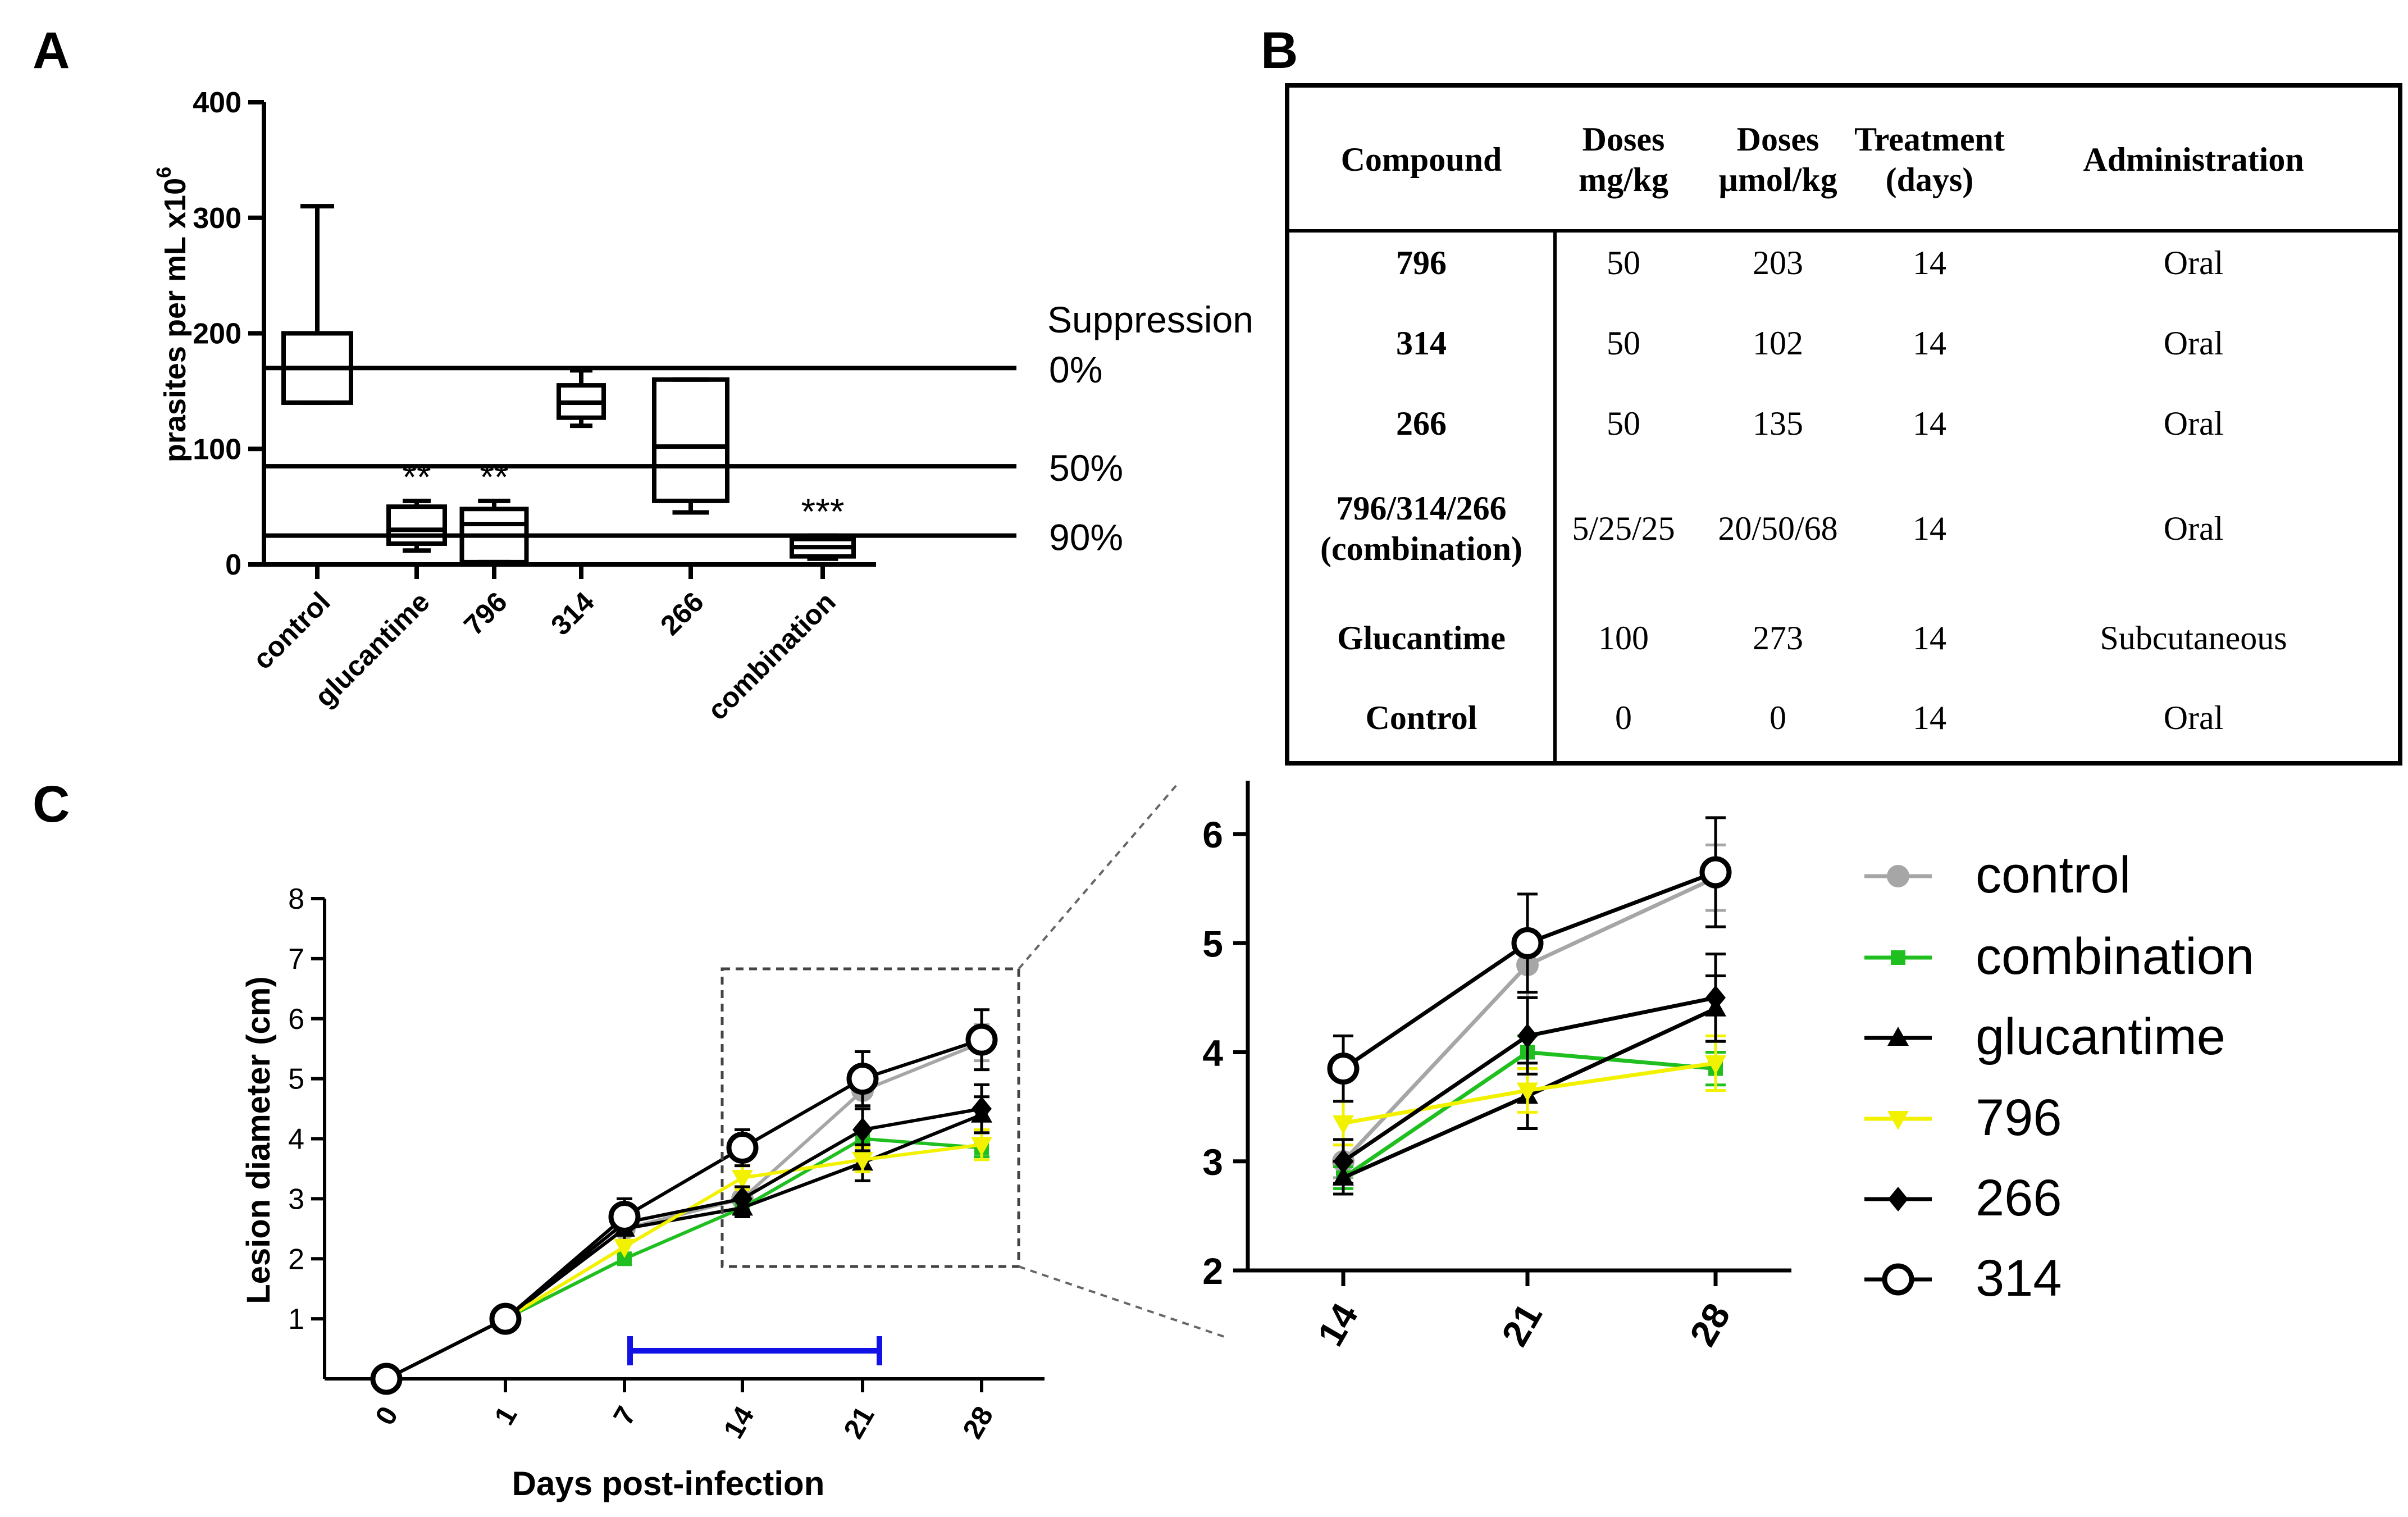 The image size is (2408, 1517). Describe the element at coordinates (1843, 231) in the screenshot. I see `table-header-divider` at that location.